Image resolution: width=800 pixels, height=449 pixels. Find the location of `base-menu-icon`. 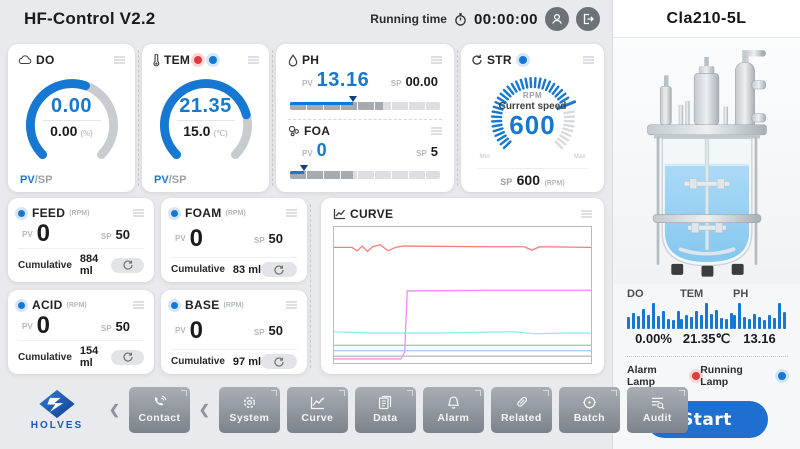

base-menu-icon is located at coordinates (291, 305).